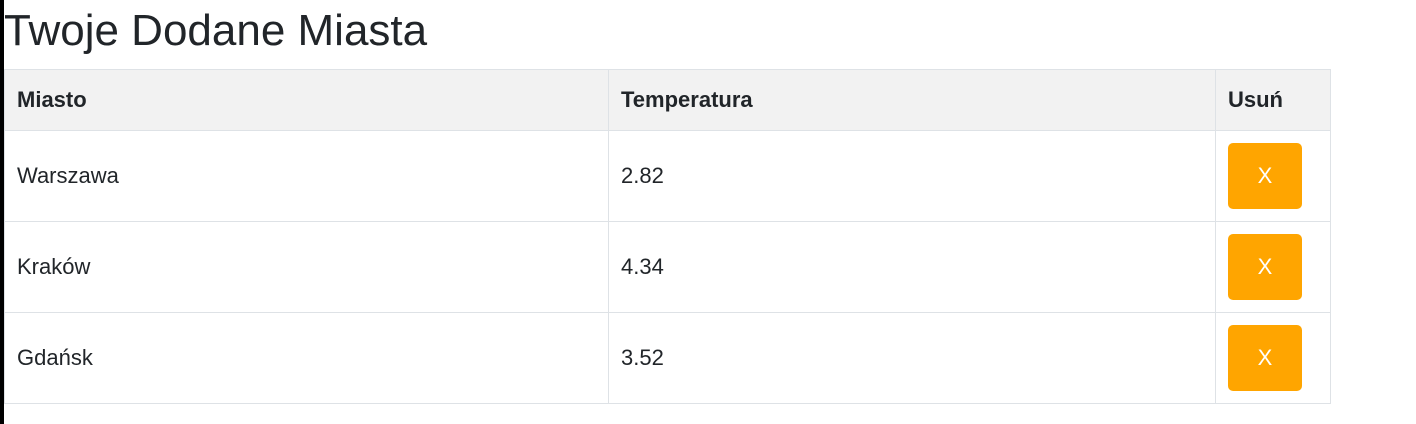 The width and height of the screenshot is (1416, 424). Describe the element at coordinates (2, 212) in the screenshot. I see `window-left-edge` at that location.